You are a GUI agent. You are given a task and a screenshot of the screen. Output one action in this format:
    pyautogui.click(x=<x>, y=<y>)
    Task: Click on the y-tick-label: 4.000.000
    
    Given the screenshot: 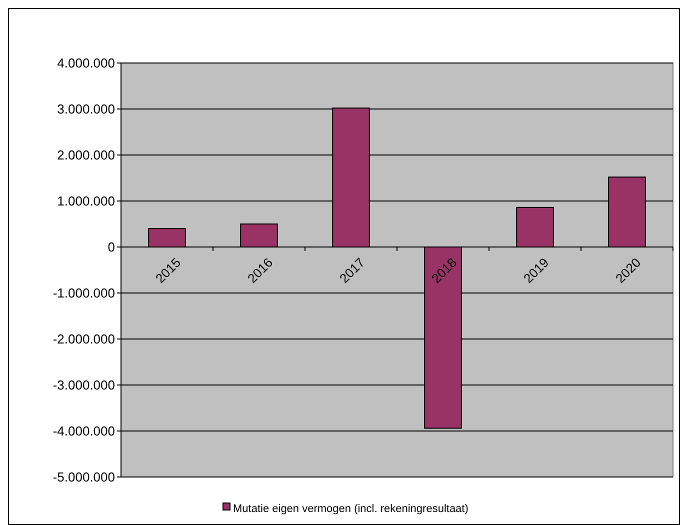 What is the action you would take?
    pyautogui.click(x=86, y=63)
    